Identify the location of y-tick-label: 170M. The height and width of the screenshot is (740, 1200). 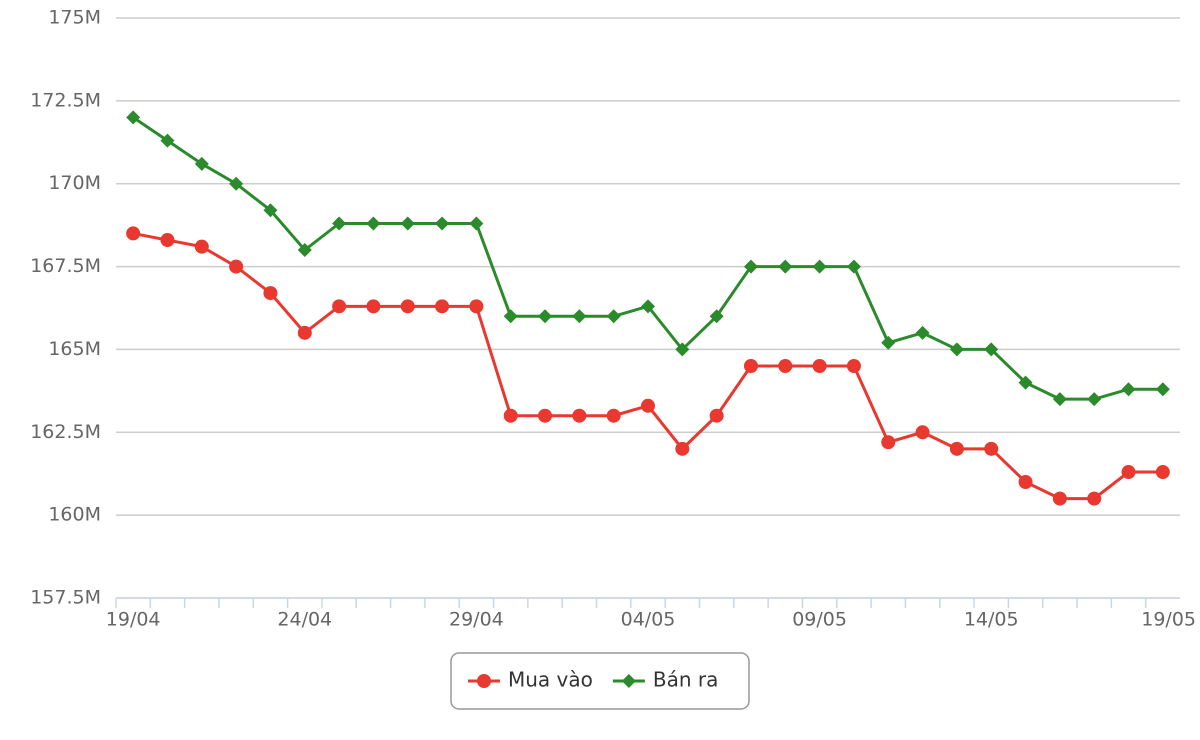
(74, 183).